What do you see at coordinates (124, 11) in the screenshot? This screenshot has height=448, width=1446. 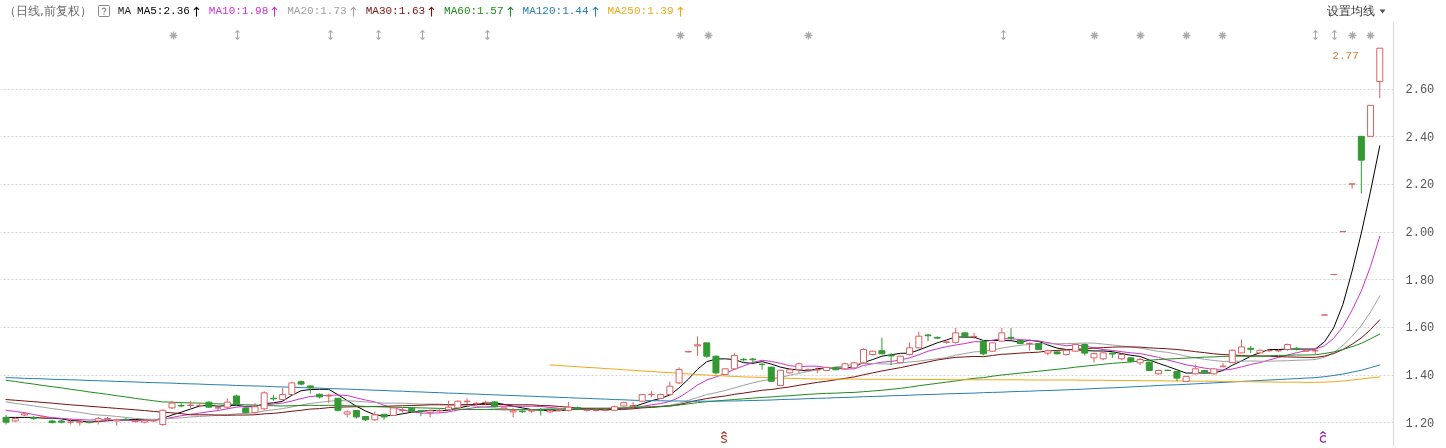 I see `legend-title: MA` at bounding box center [124, 11].